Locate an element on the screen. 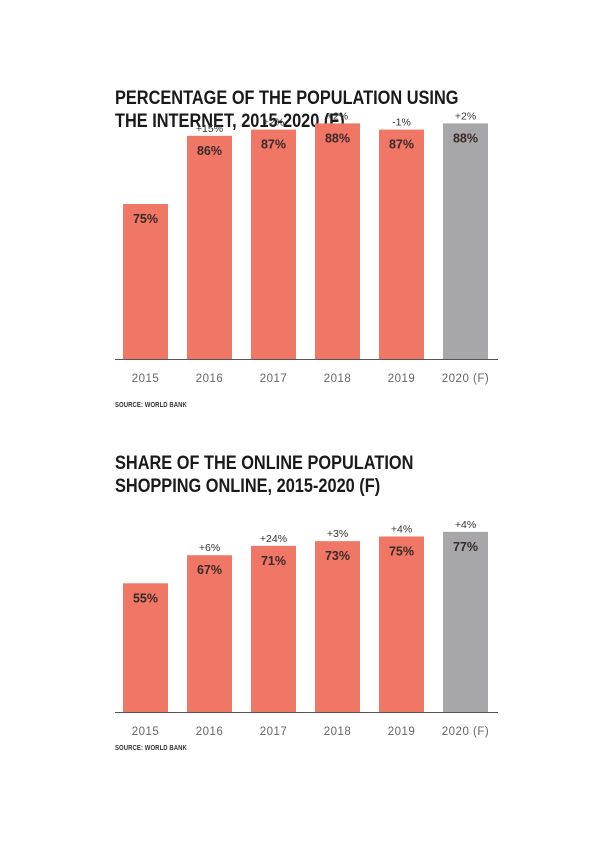 The image size is (614, 842). chart1-x-tick-2: 2017 is located at coordinates (274, 379).